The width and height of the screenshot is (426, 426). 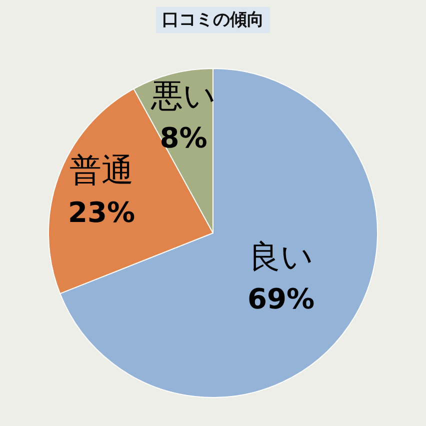 What do you see at coordinates (184, 138) in the screenshot?
I see `data-label: 8%` at bounding box center [184, 138].